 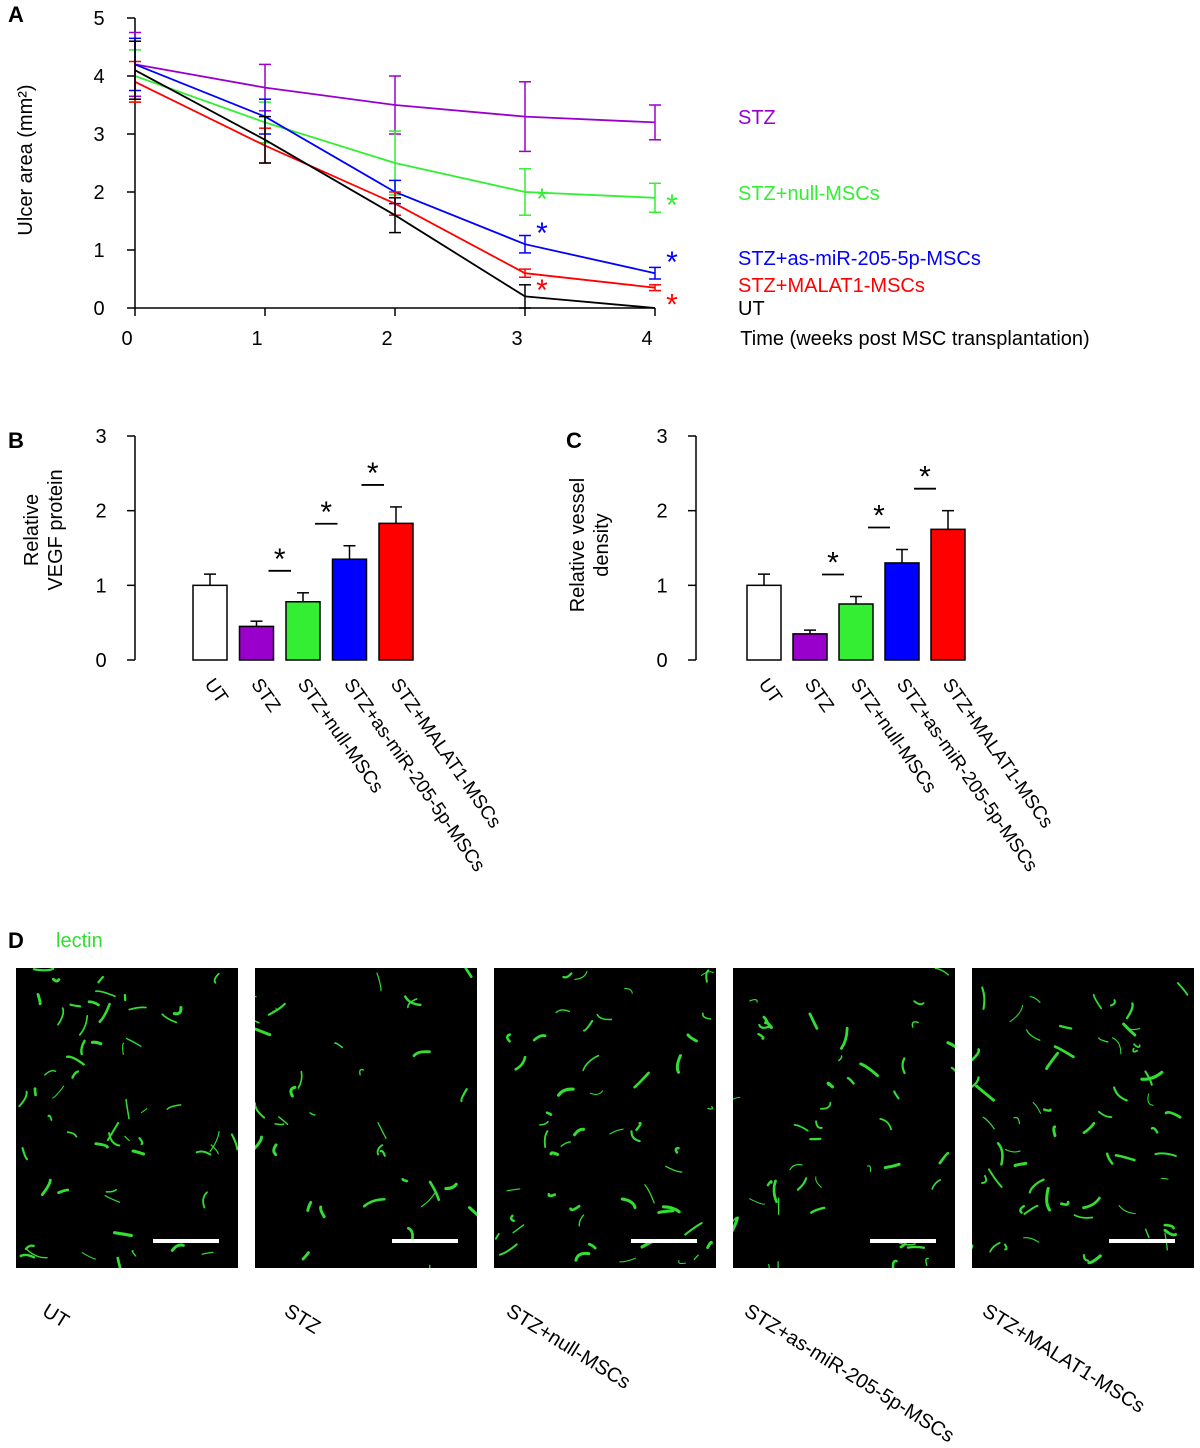 I want to click on y-axis-title: Relative vessel, so click(x=578, y=545).